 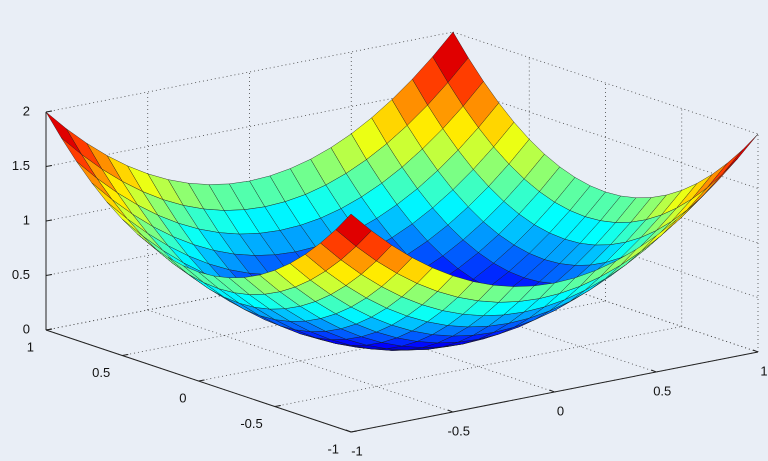 I want to click on x-tick-label: -0.5, so click(x=459, y=430).